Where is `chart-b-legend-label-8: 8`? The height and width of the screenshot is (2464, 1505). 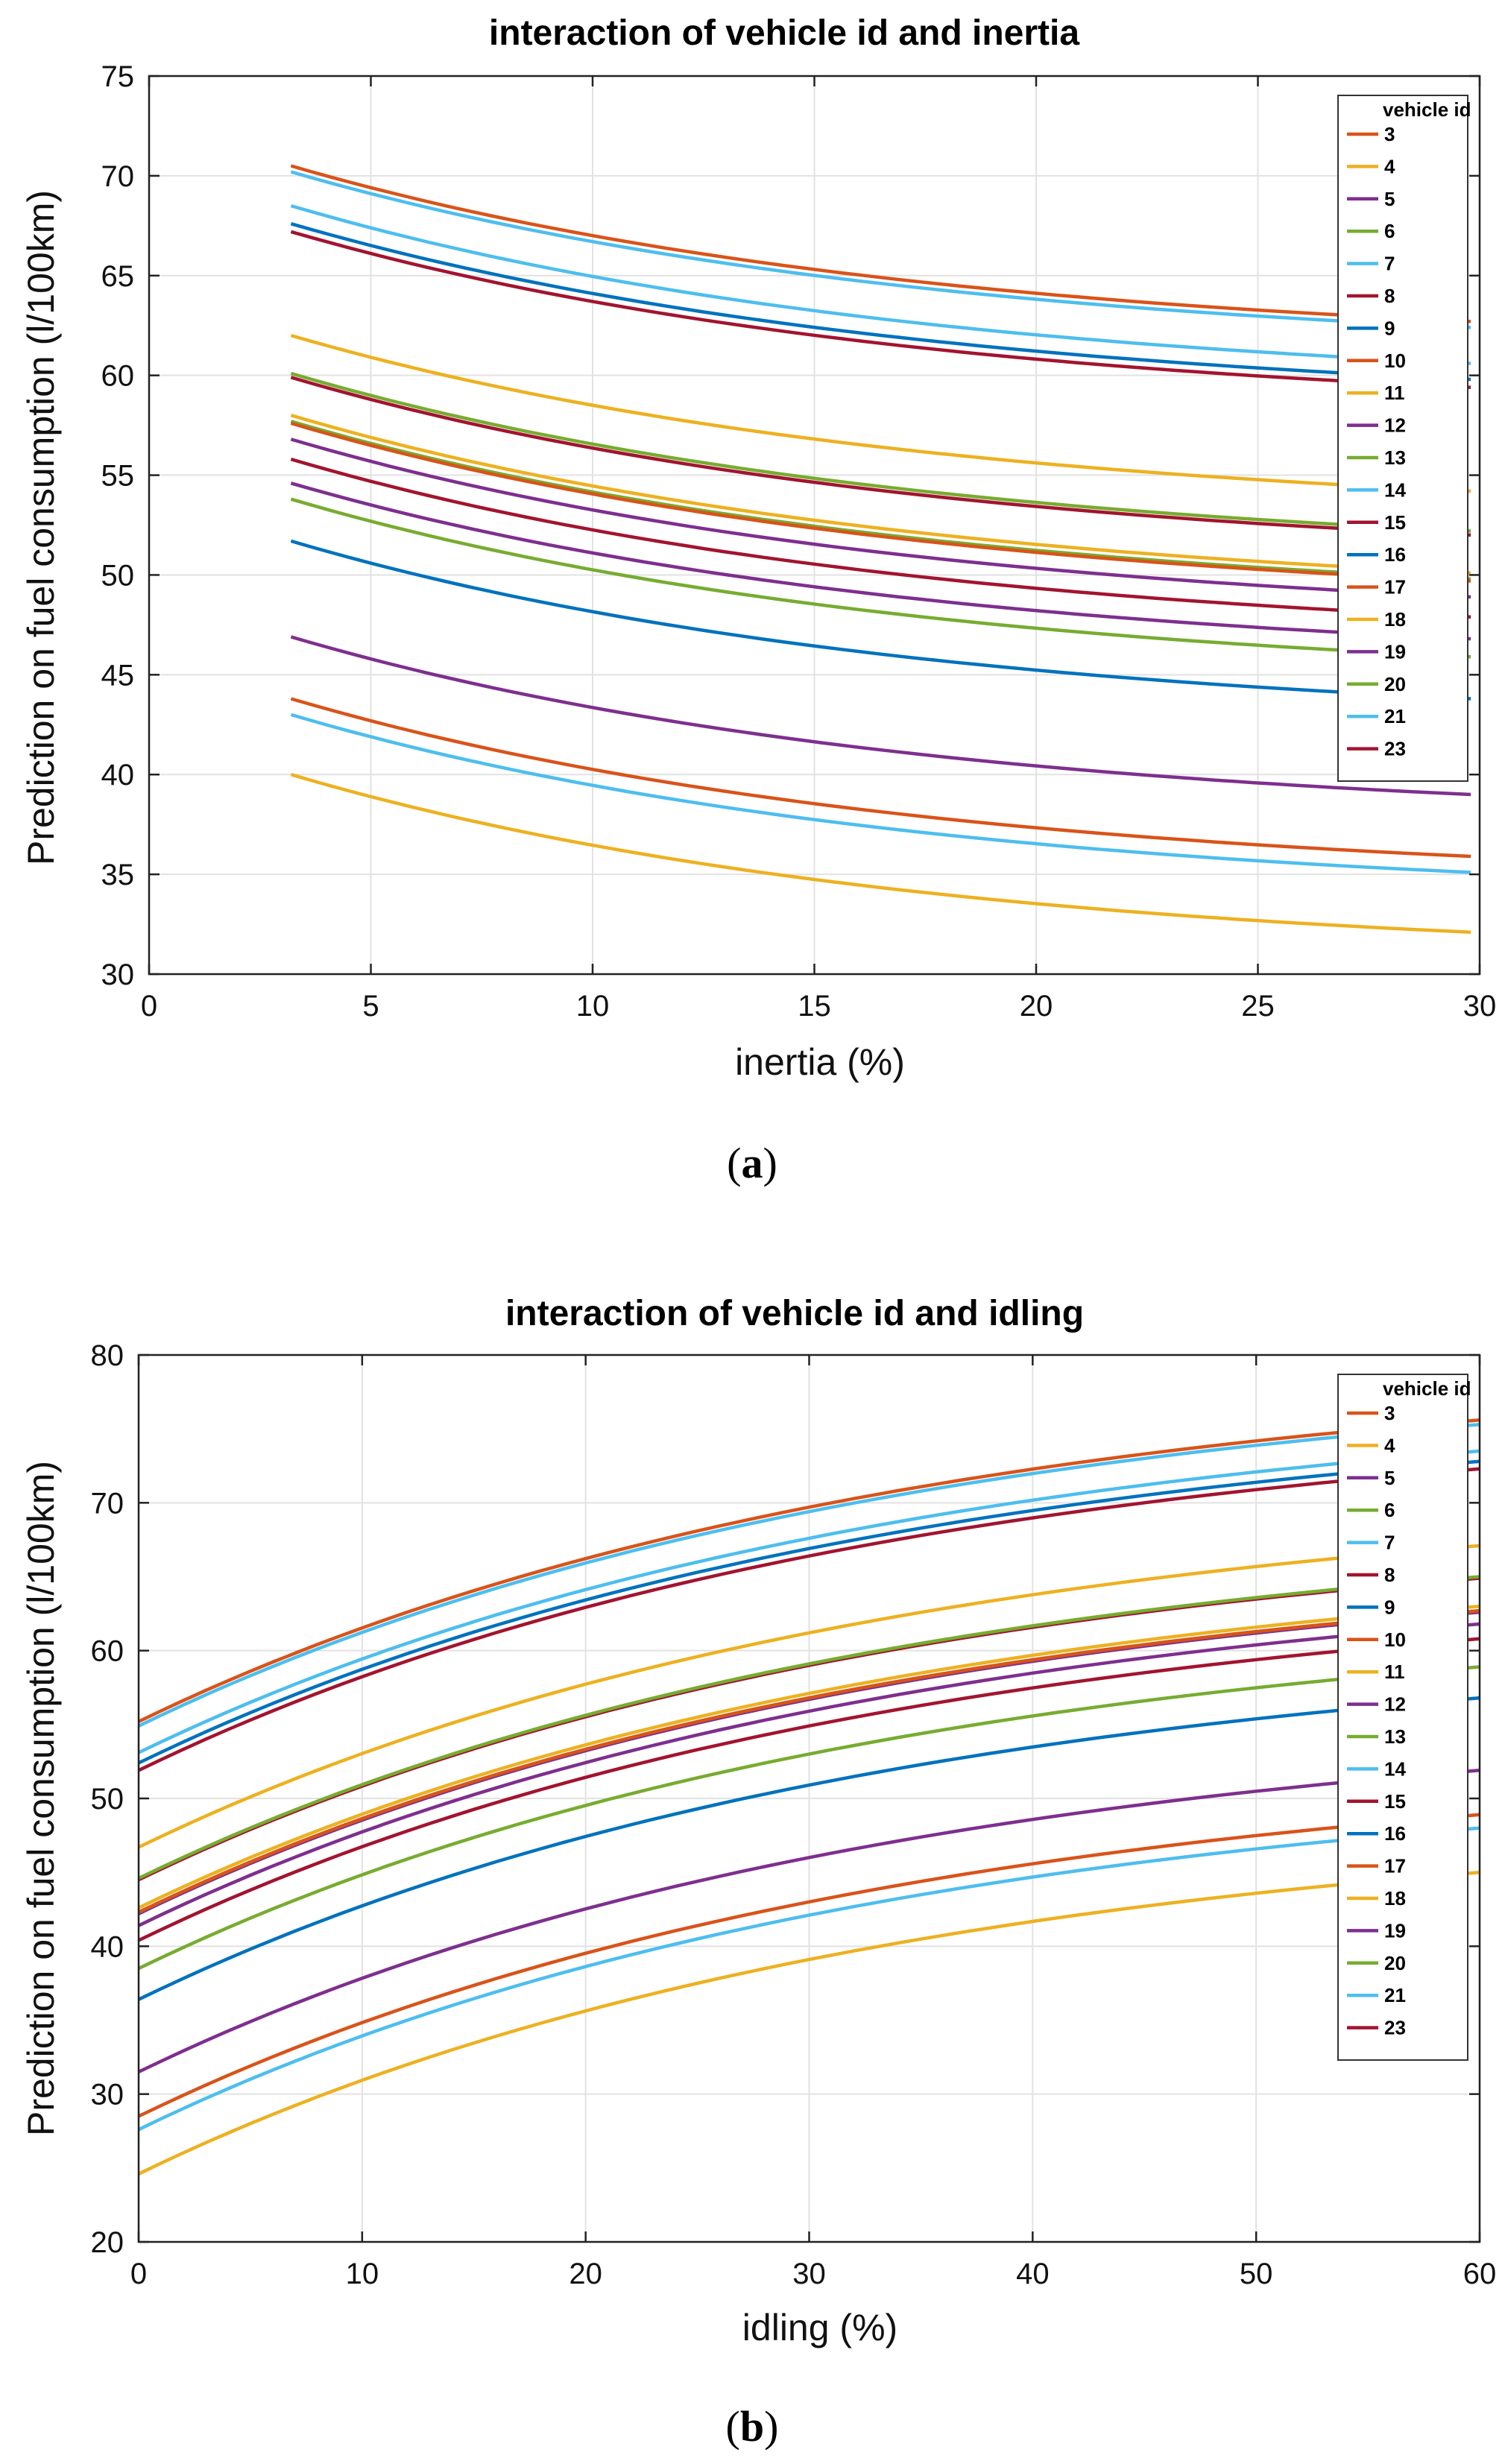
chart-b-legend-label-8: 8 is located at coordinates (1389, 1575).